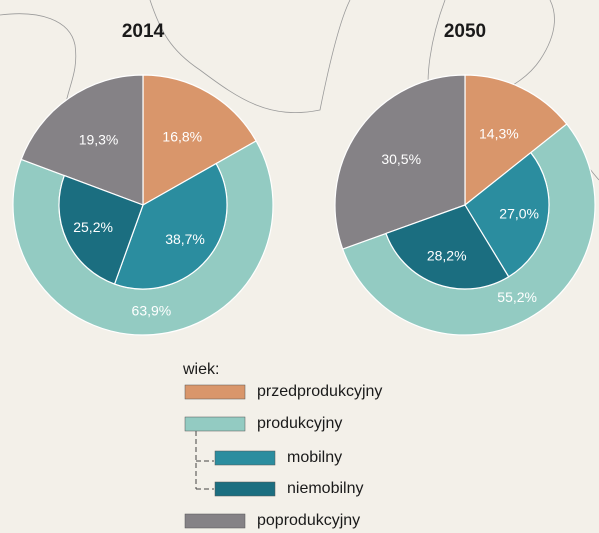  I want to click on value-label: 55,2%, so click(517, 297).